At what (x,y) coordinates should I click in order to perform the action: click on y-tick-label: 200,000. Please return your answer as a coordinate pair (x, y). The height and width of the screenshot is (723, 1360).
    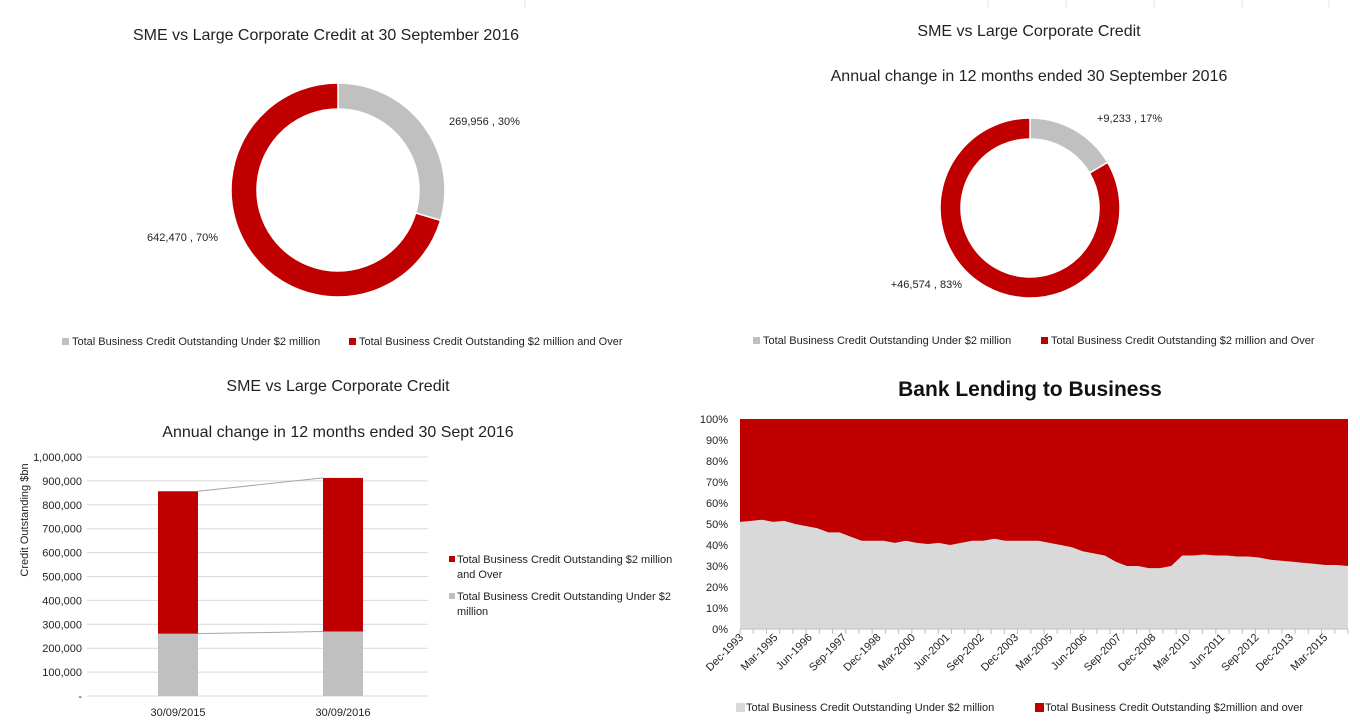
    Looking at the image, I should click on (62, 649).